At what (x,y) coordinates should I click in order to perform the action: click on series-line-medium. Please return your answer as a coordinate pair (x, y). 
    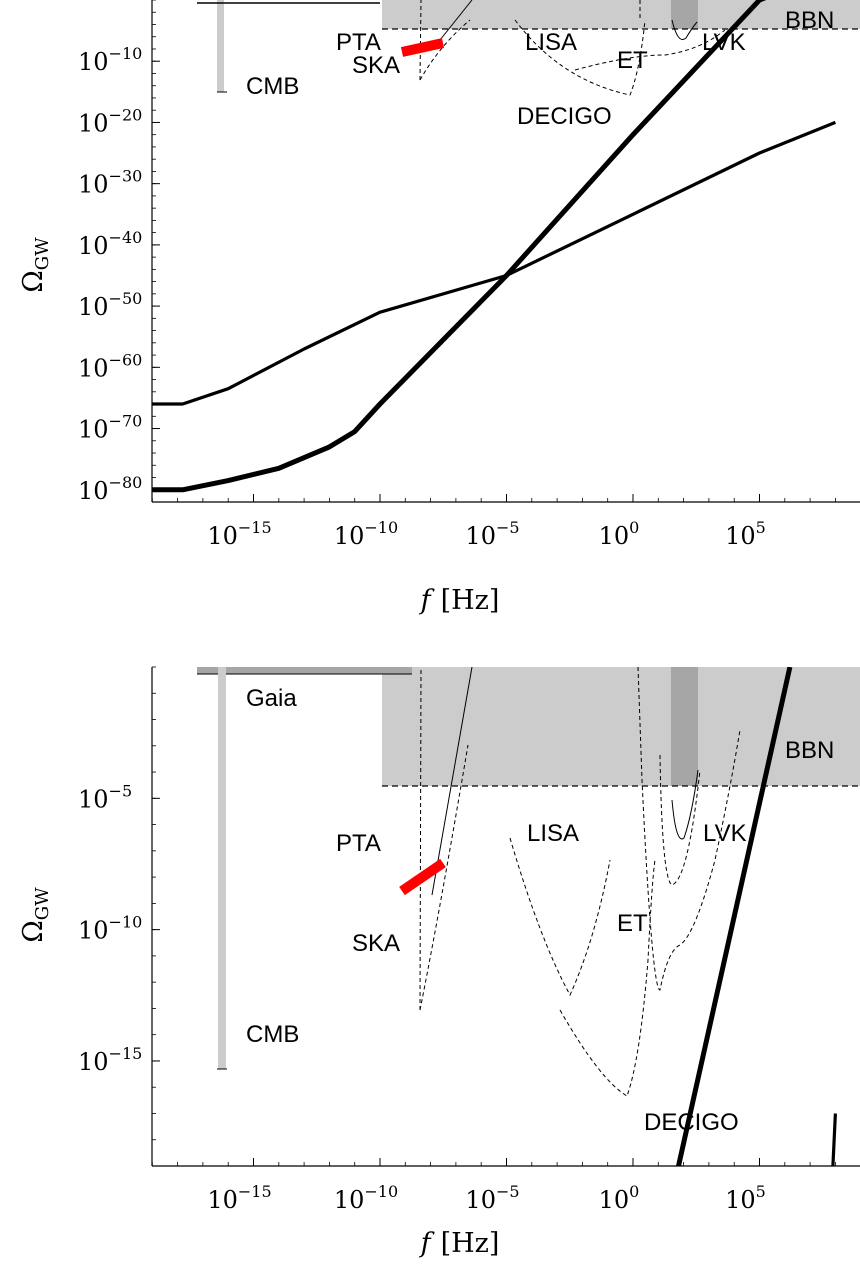
    Looking at the image, I should click on (834, 1139).